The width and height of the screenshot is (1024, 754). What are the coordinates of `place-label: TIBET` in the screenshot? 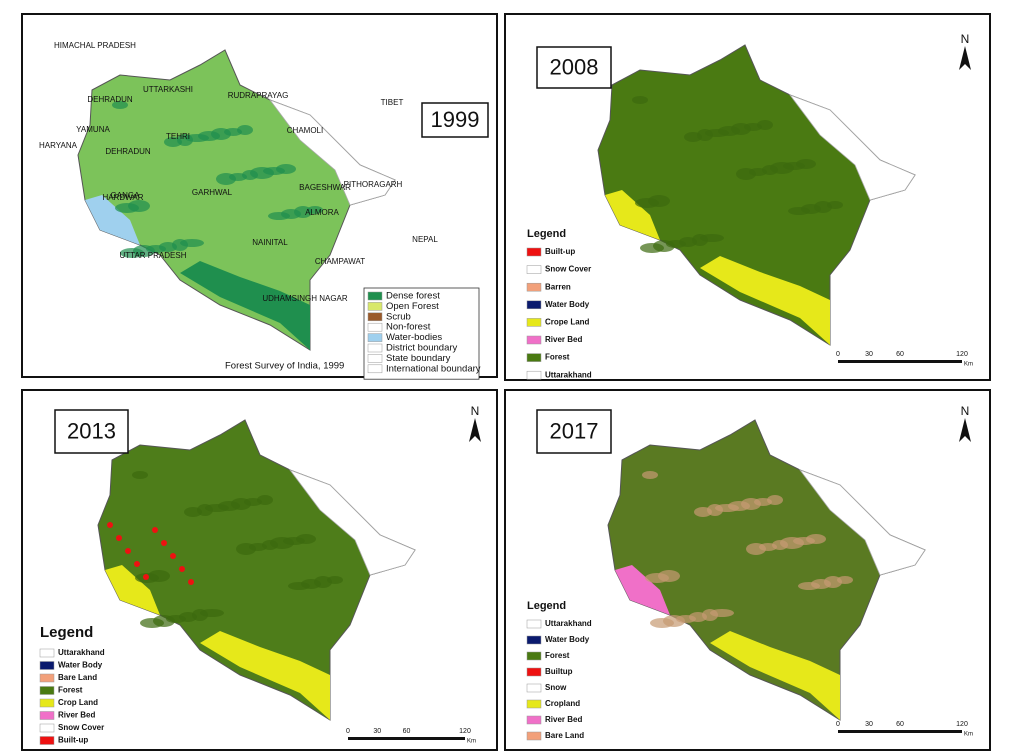 It's located at (392, 102).